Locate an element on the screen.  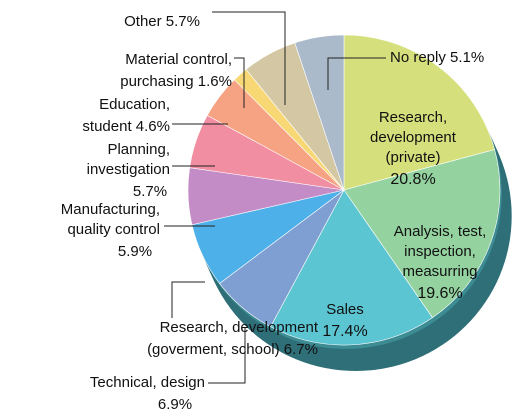
slice-label: student 4.6% is located at coordinates (126, 126).